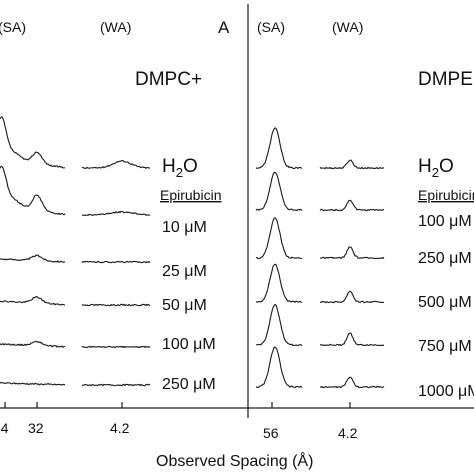 This screenshot has height=474, width=474. What do you see at coordinates (352, 253) in the screenshot?
I see `trace-b-dmpe-250-seg1` at bounding box center [352, 253].